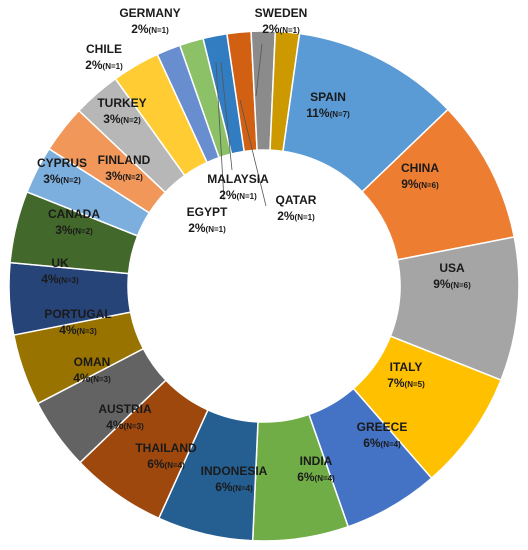 Image resolution: width=528 pixels, height=550 pixels. I want to click on slice-value-spain: 11%(N=7), so click(328, 113).